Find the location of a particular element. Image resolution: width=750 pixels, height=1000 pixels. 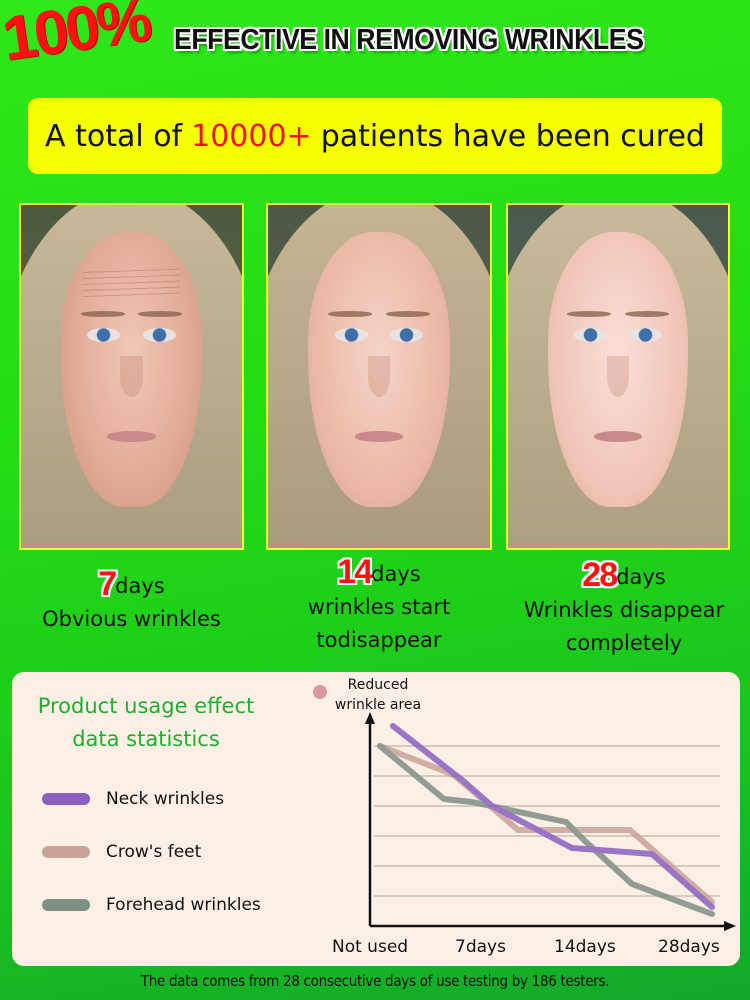

stage-caption-14-days: 14days wrinkles start todisappear is located at coordinates (379, 605).